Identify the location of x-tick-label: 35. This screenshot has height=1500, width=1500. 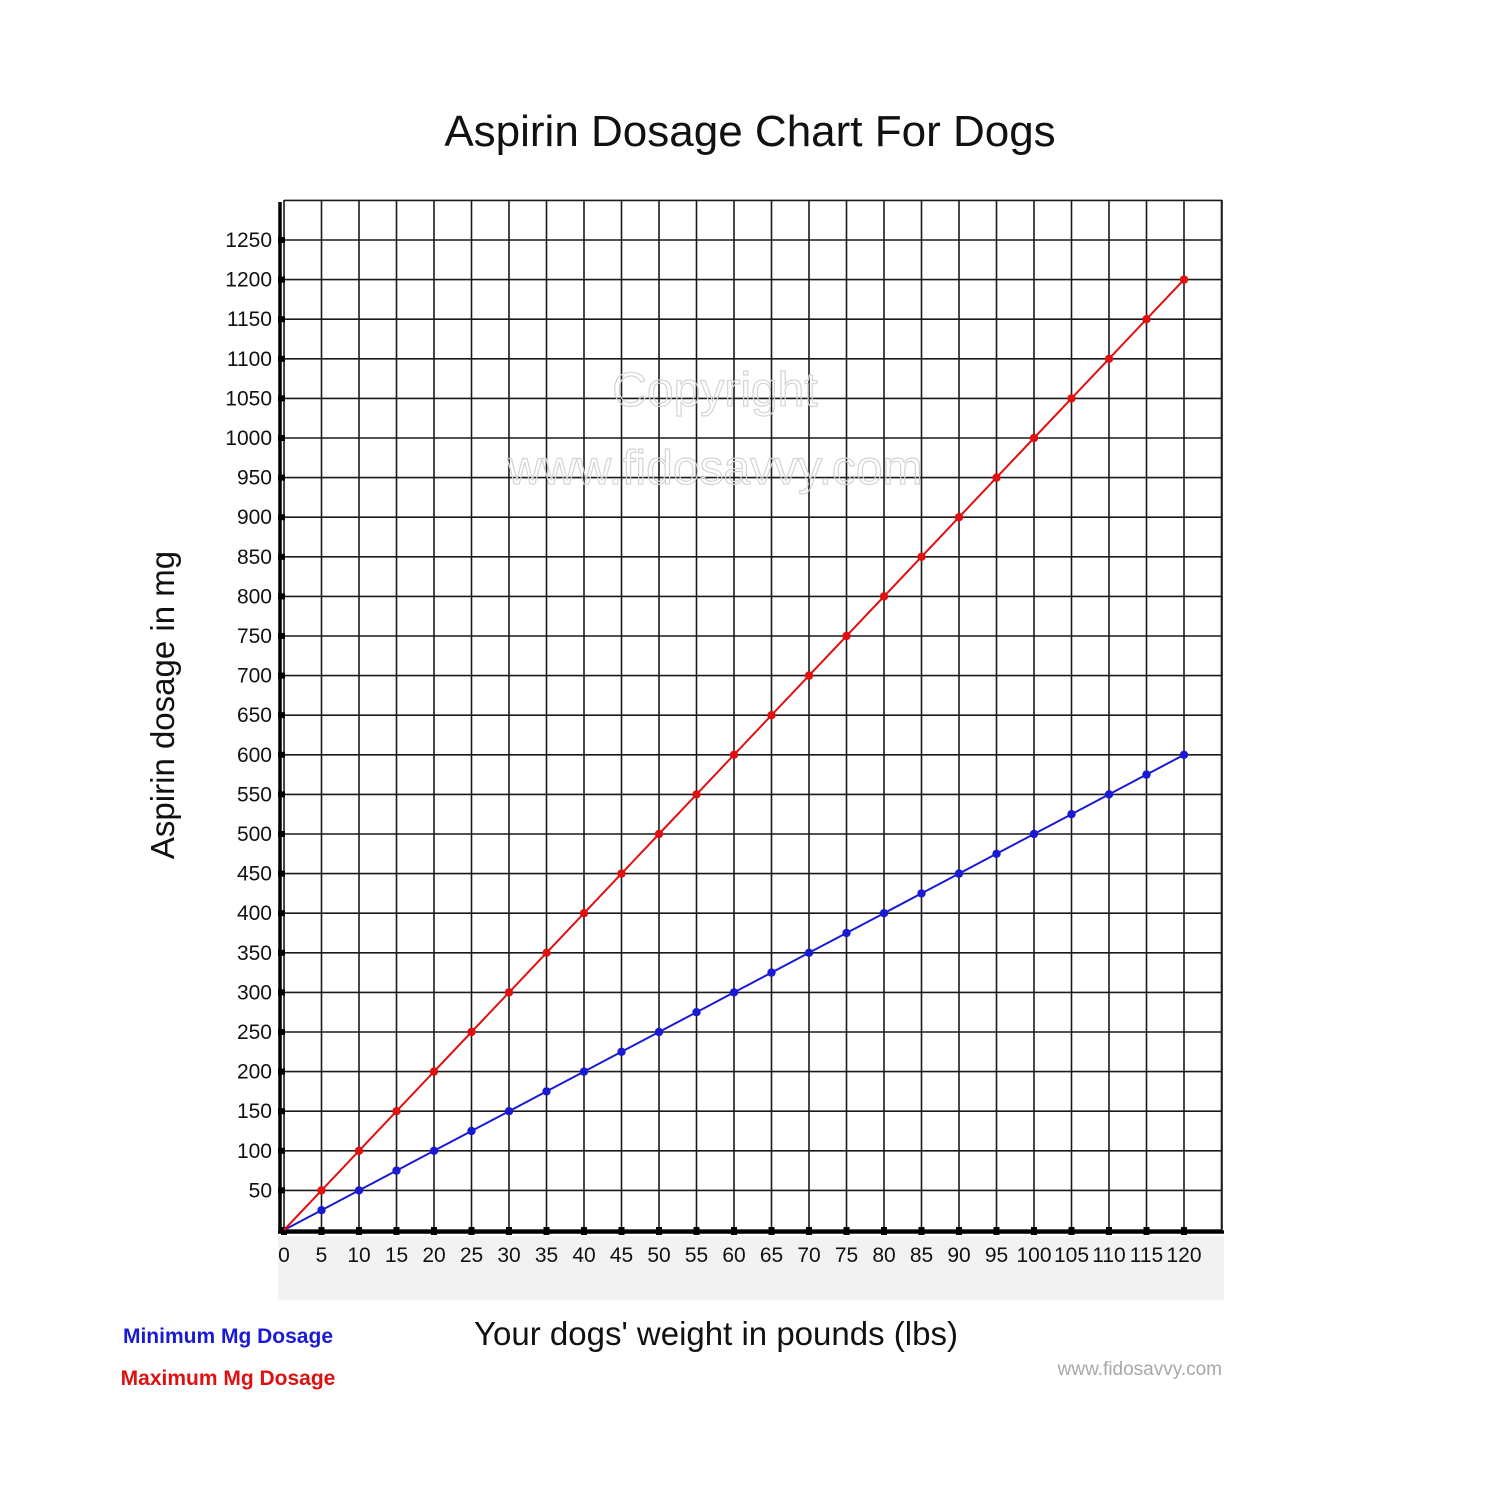
(546, 1255).